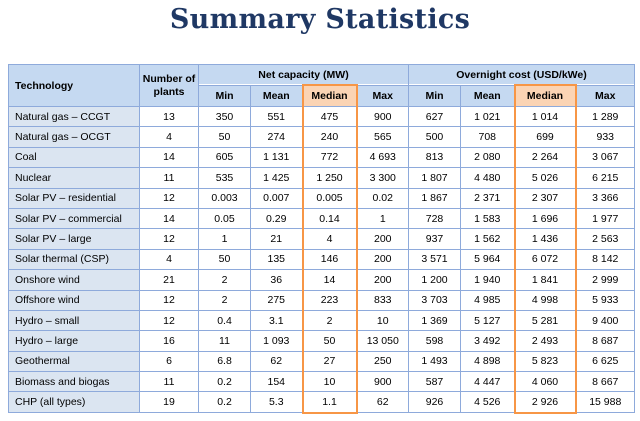  I want to click on overnight-cost-min-cell: 587, so click(434, 382).